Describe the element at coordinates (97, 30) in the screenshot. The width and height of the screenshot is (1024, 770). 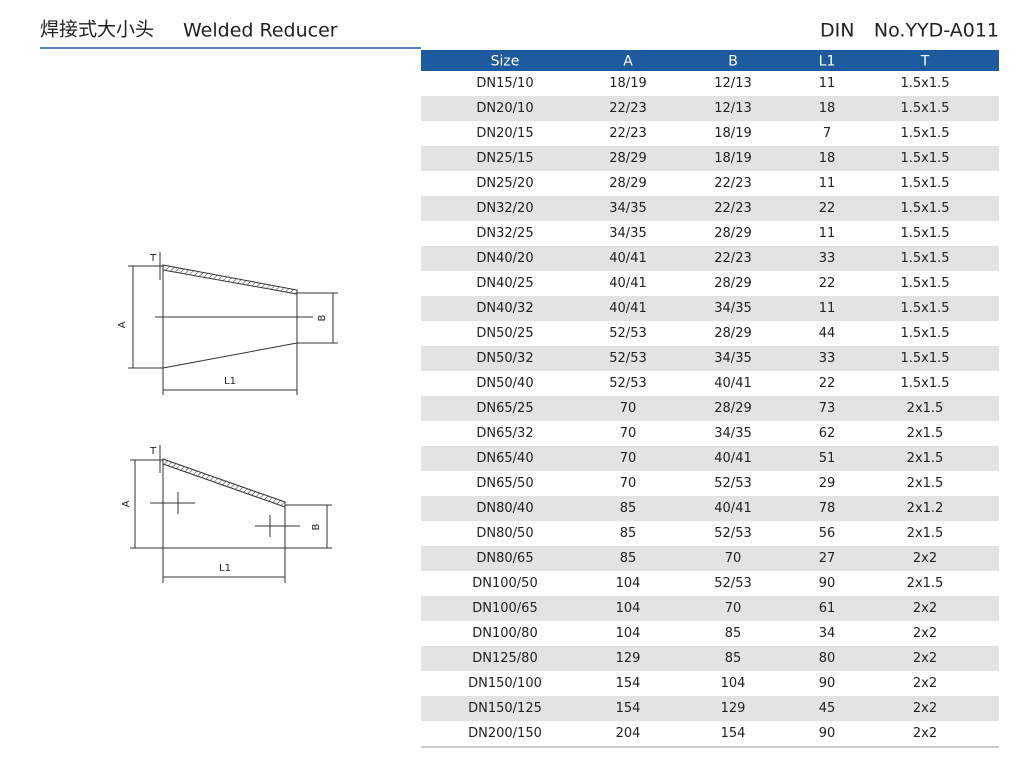
I see `title-cn: 焊接式大小头` at that location.